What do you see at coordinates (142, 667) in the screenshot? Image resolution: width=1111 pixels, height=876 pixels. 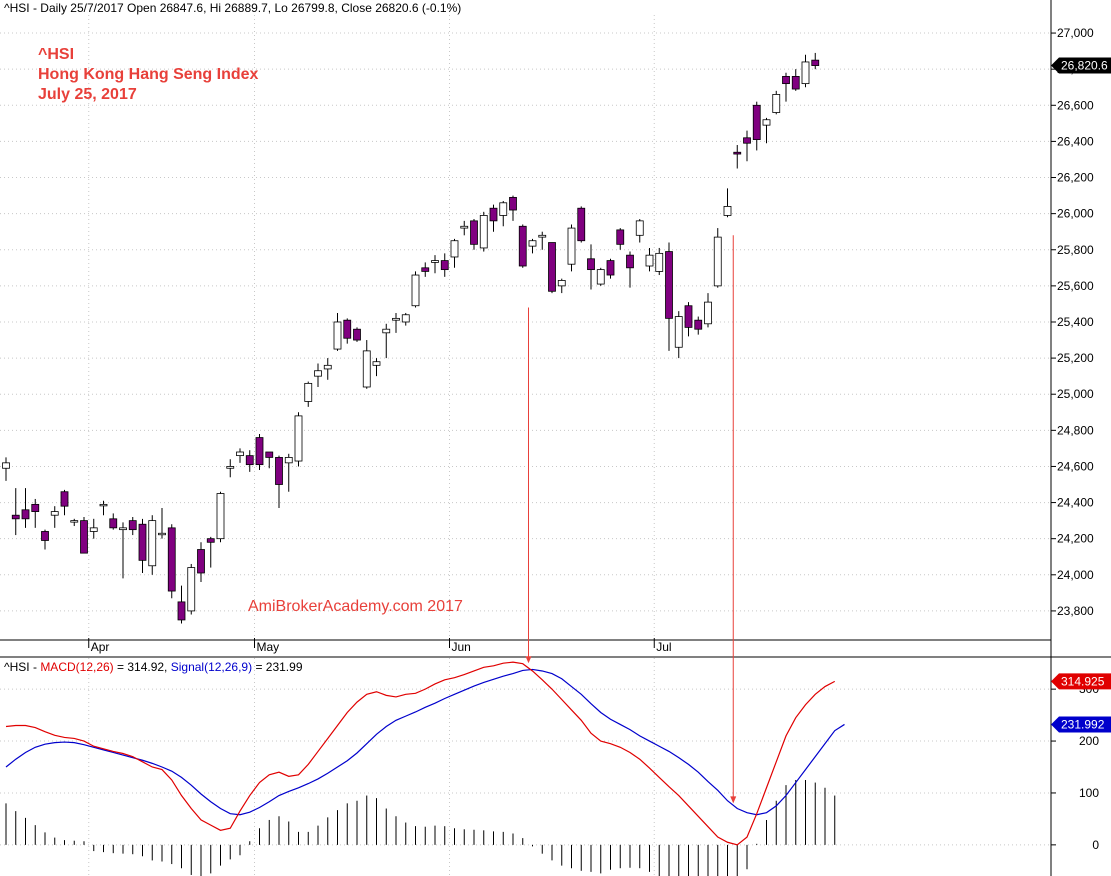 I see `macd-value: = 314.92,` at bounding box center [142, 667].